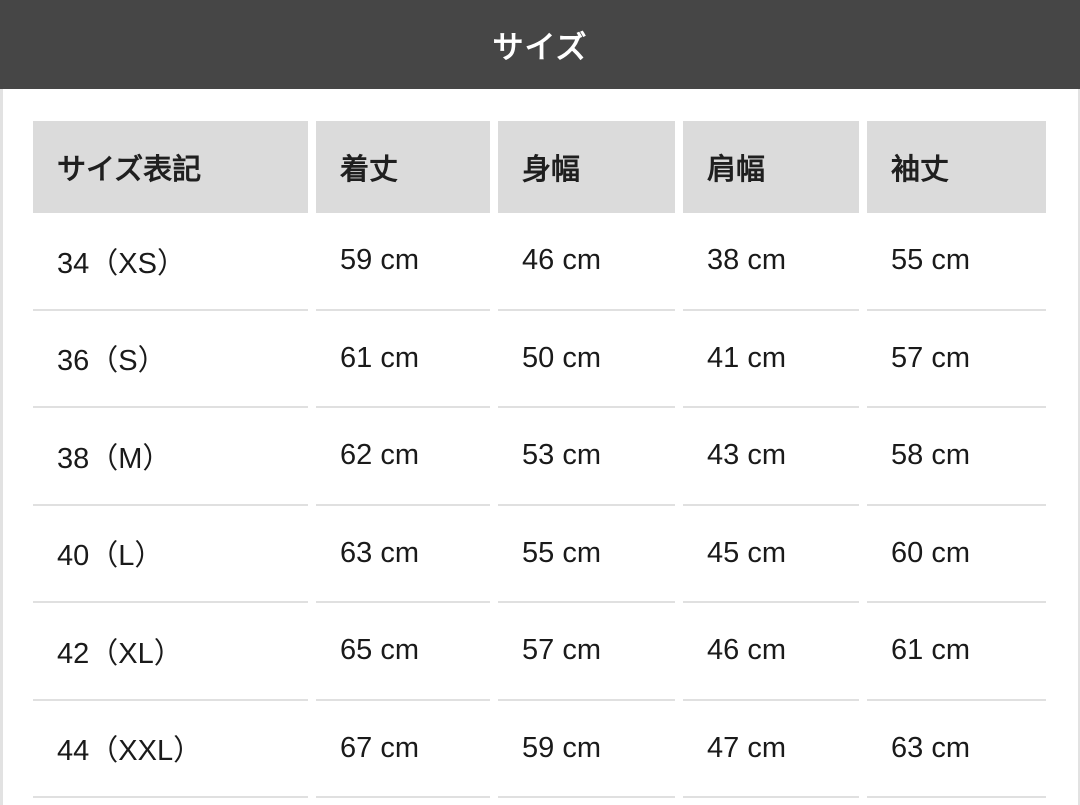 The width and height of the screenshot is (1080, 805). Describe the element at coordinates (956, 167) in the screenshot. I see `column-header-sleeve-length: 袖丈` at that location.